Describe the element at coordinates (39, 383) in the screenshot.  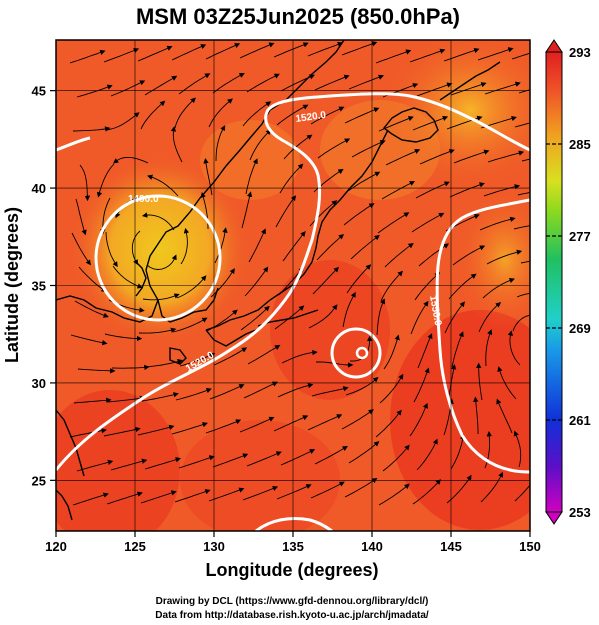
I see `y-tick-label: 30` at that location.